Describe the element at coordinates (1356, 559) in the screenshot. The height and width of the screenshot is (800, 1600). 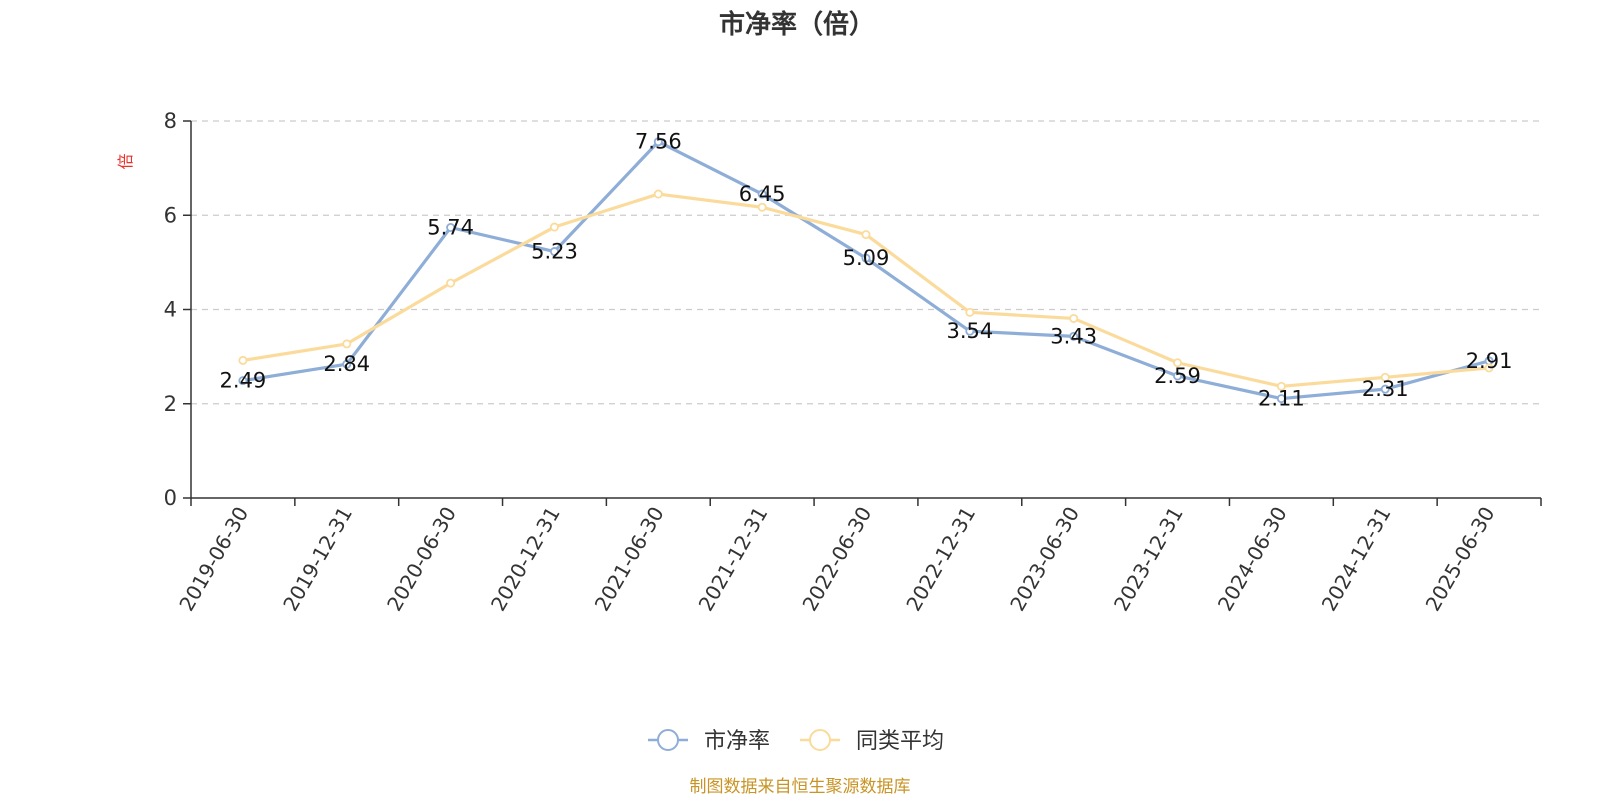
I see `x-tick-label-2024-12-31: 2024-12-31` at that location.